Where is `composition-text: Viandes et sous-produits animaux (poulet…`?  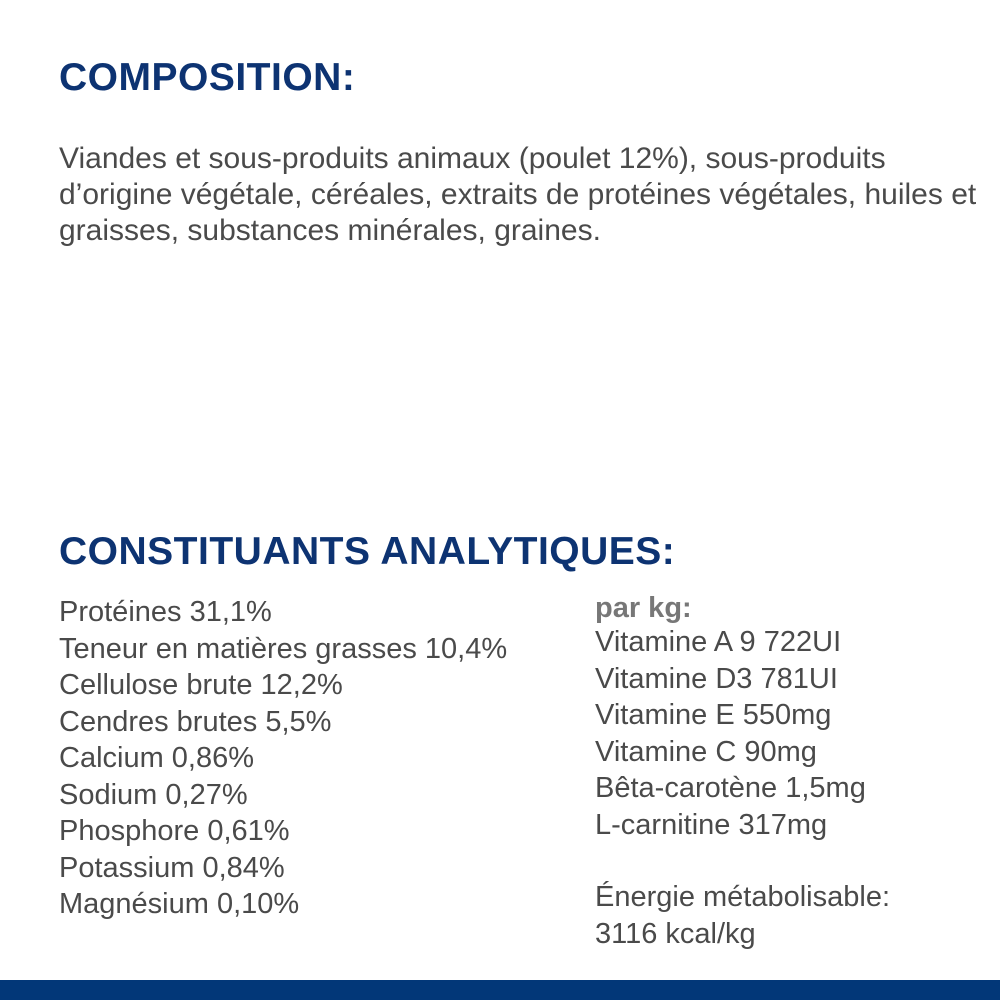 composition-text: Viandes et sous-produits animaux (poulet… is located at coordinates (518, 194).